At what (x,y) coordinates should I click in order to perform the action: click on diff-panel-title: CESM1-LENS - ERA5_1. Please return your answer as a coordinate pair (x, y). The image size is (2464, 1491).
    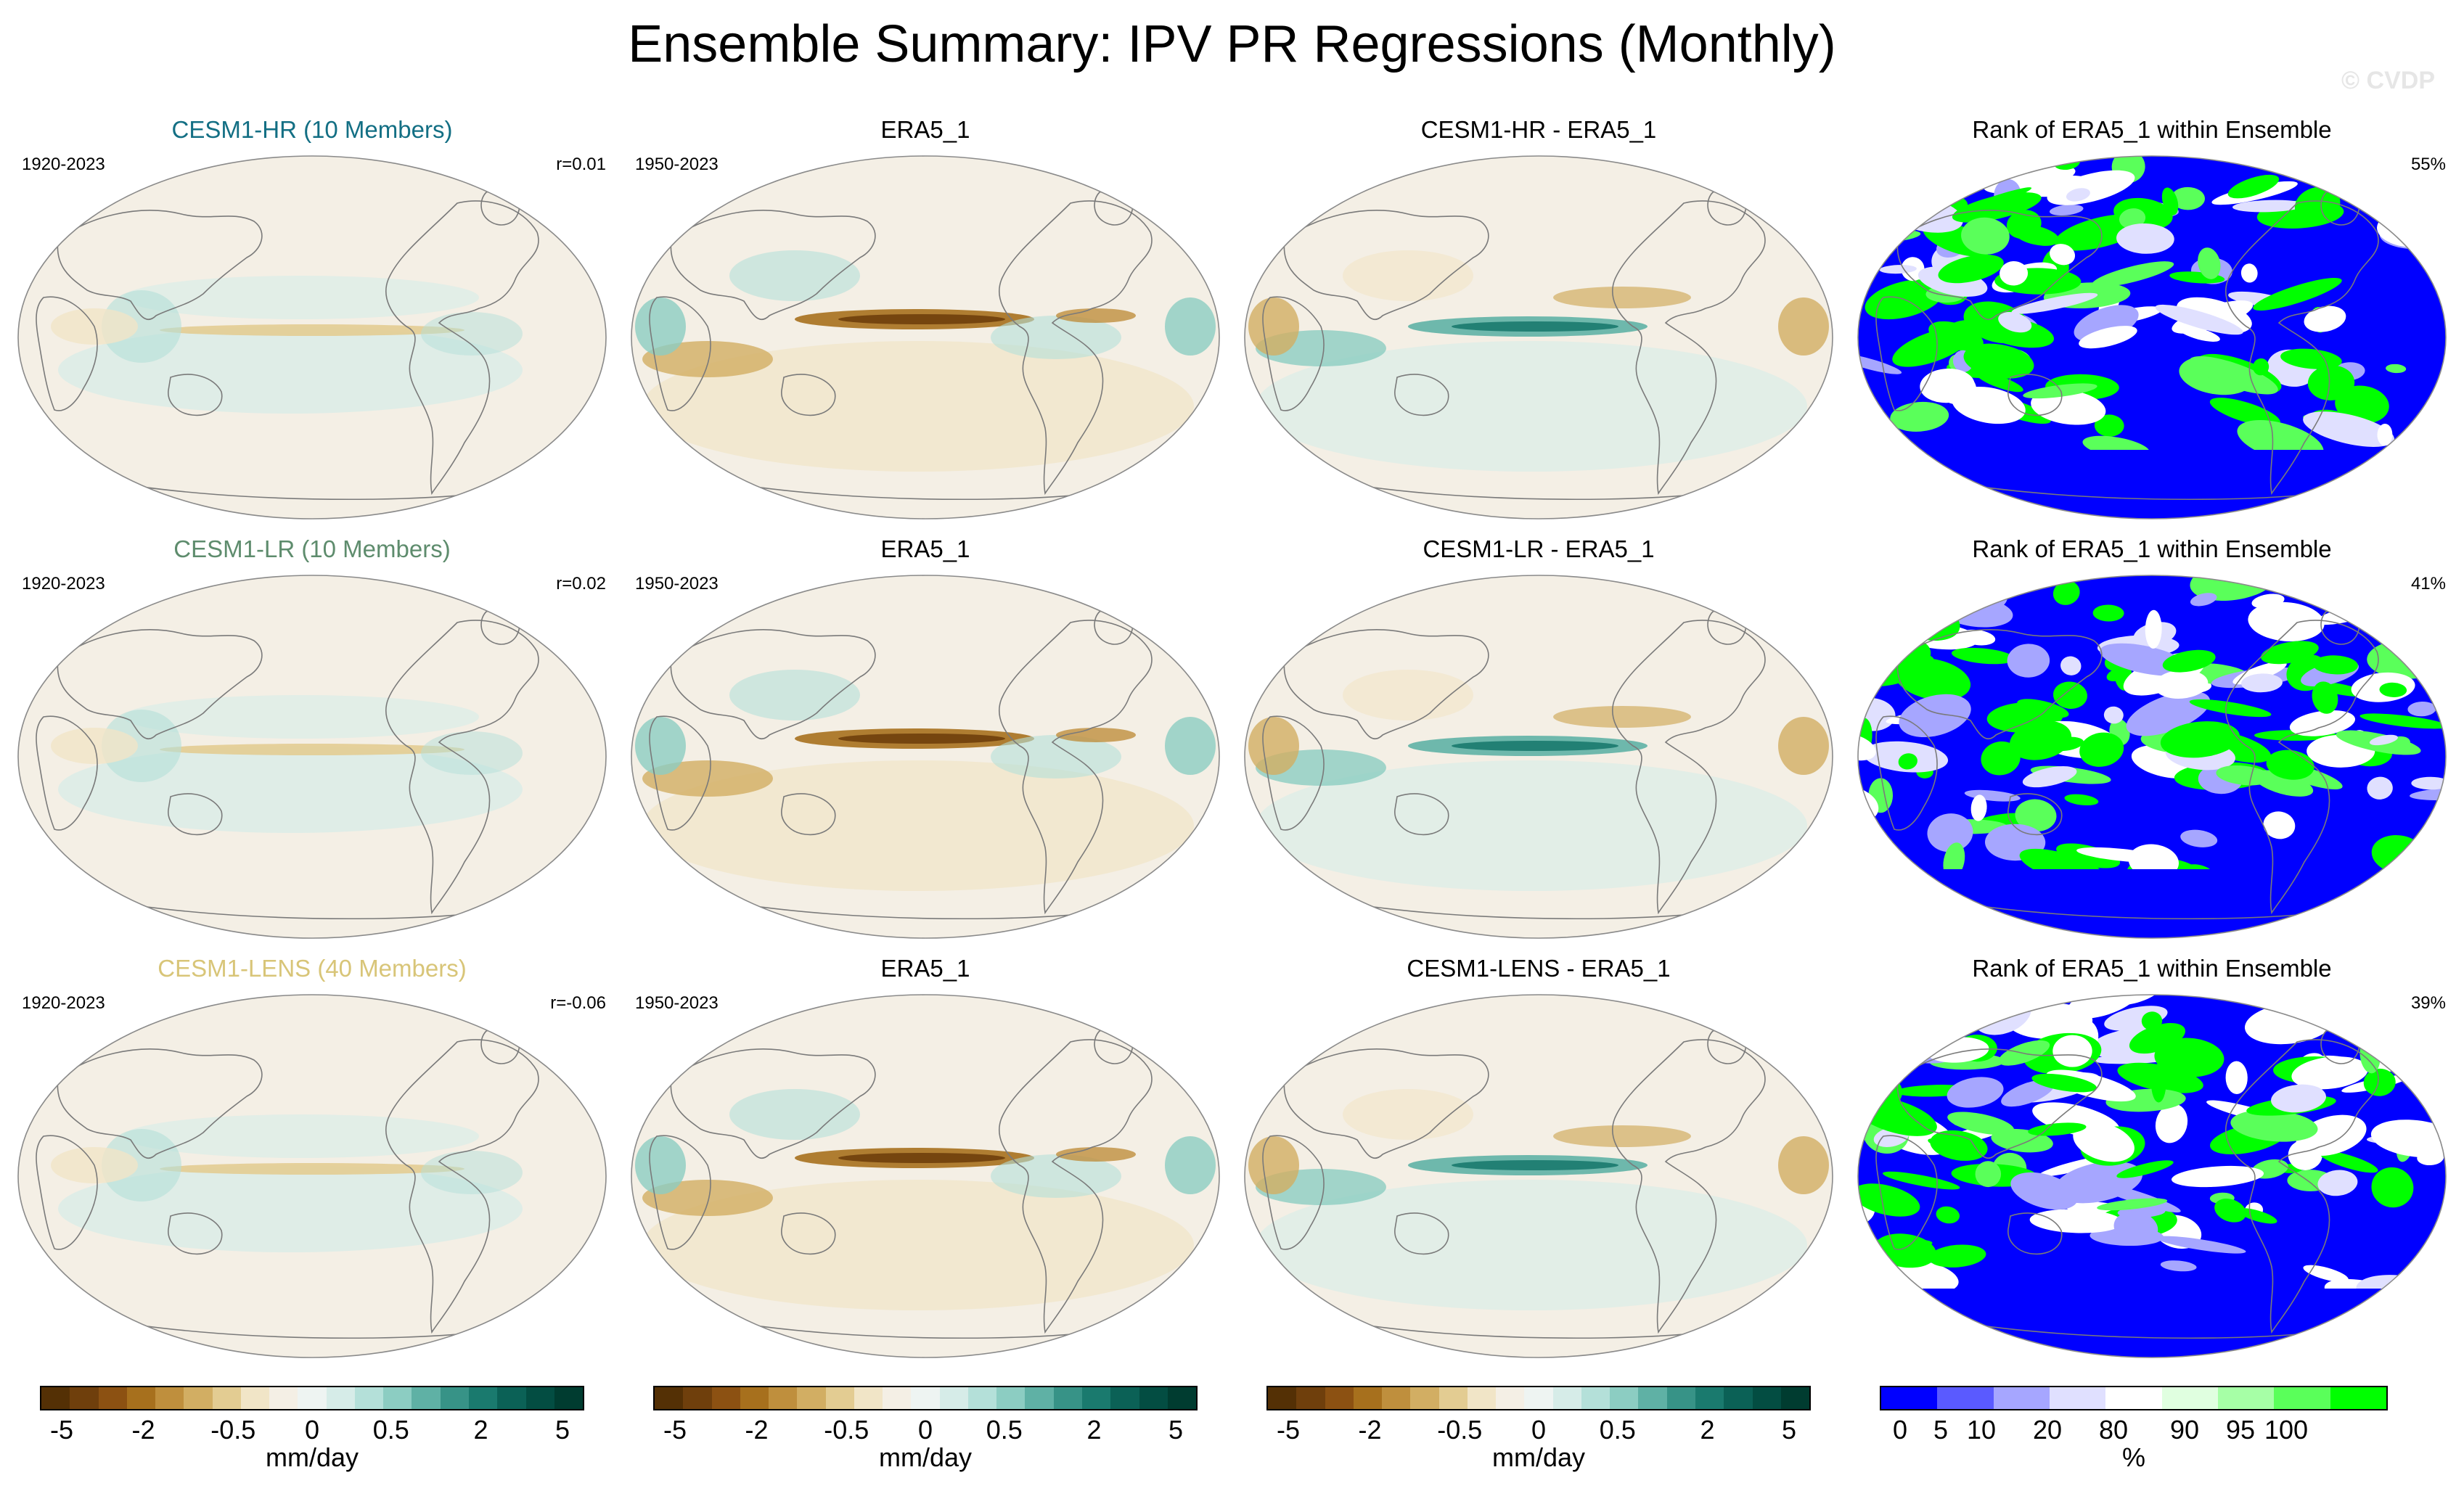
    Looking at the image, I should click on (1539, 968).